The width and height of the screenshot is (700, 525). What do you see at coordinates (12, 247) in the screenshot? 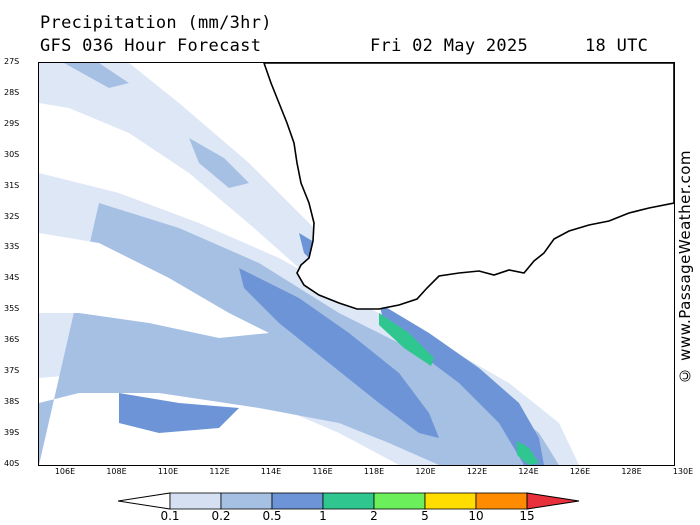
I see `lat-label: 33S` at bounding box center [12, 247].